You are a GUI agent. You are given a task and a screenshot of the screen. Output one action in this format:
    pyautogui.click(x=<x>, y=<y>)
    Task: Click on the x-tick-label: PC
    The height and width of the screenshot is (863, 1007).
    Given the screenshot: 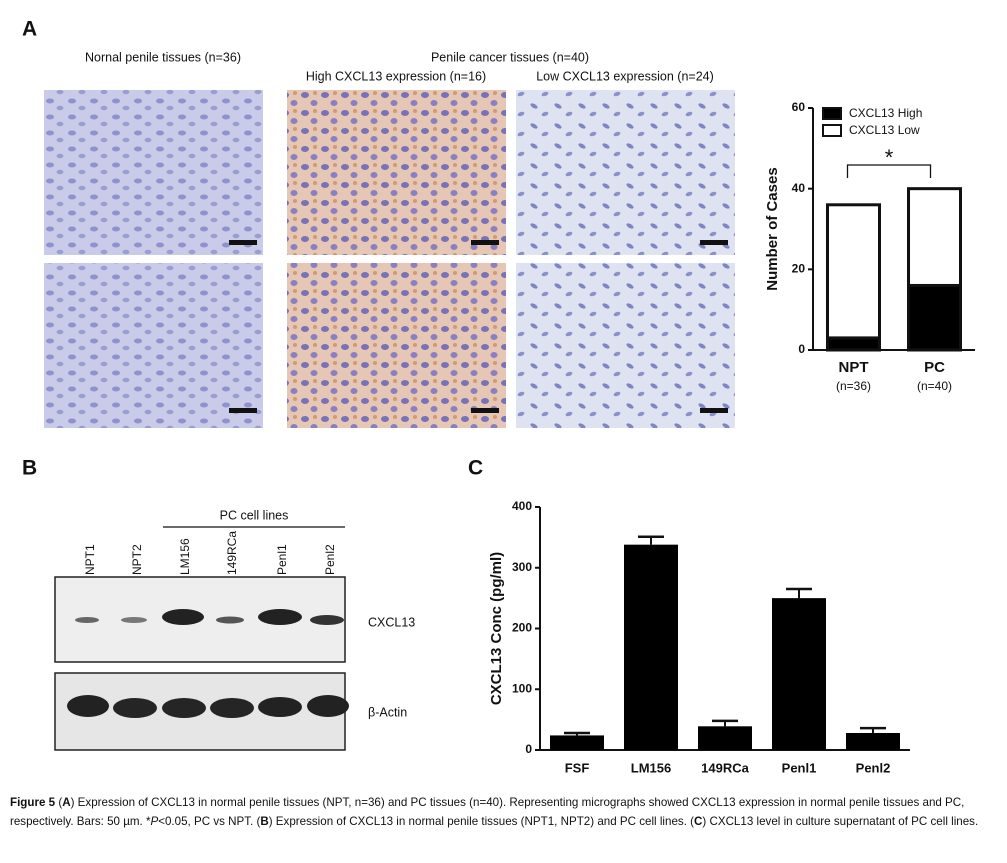 What is the action you would take?
    pyautogui.click(x=934, y=367)
    